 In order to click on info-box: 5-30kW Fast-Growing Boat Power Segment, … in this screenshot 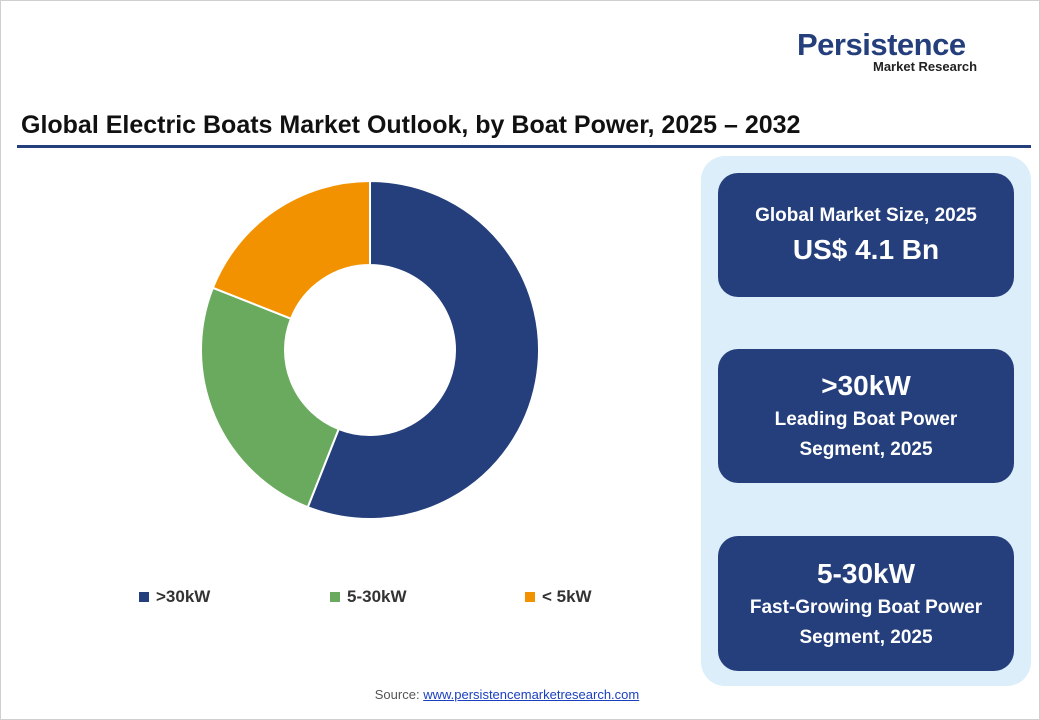, I will do `click(866, 603)`.